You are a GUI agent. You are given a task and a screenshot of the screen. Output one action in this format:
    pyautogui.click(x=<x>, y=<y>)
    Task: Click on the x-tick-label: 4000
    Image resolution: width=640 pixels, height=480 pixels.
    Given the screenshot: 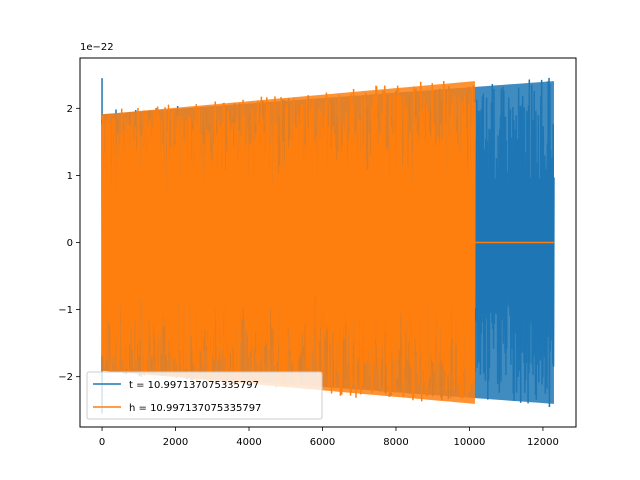 What is the action you would take?
    pyautogui.click(x=248, y=442)
    